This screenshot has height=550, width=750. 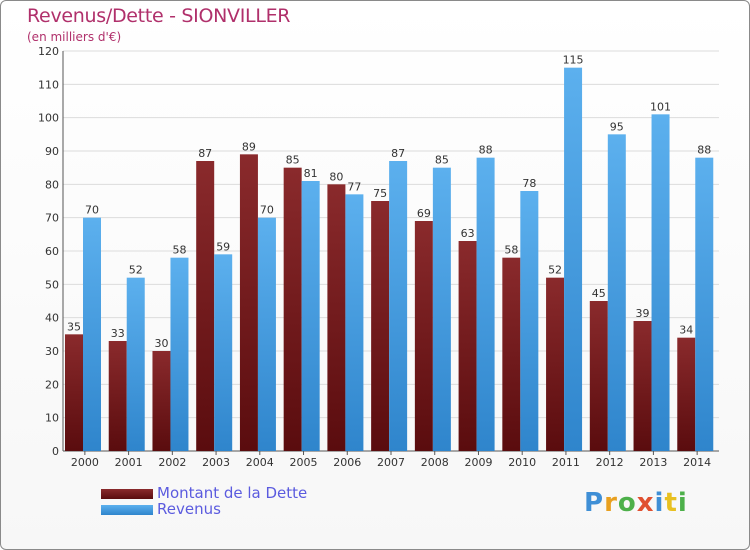 I want to click on x-tick-label: 2013, so click(x=653, y=462).